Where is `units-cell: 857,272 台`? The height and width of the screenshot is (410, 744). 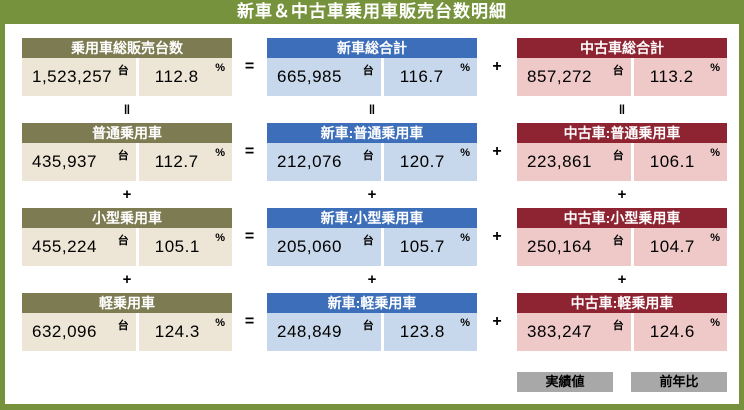 units-cell: 857,272 台 is located at coordinates (574, 77).